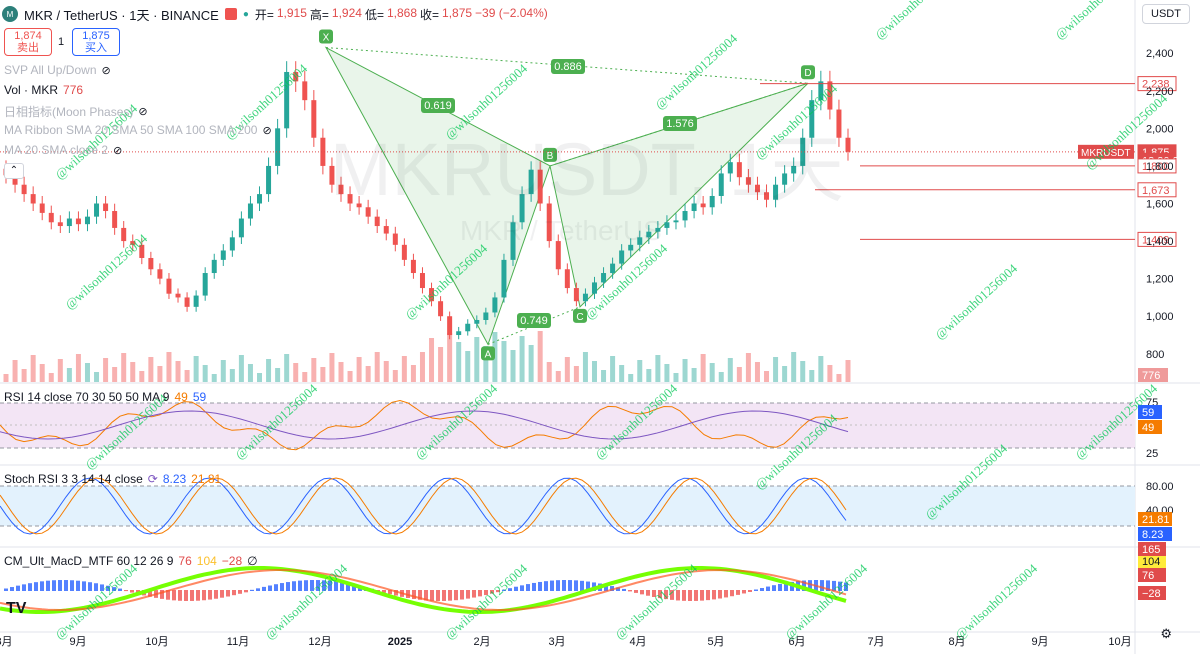 This screenshot has height=654, width=1200. What do you see at coordinates (1156, 520) in the screenshot?
I see `stoch-tag-text: 21.81` at bounding box center [1156, 520].